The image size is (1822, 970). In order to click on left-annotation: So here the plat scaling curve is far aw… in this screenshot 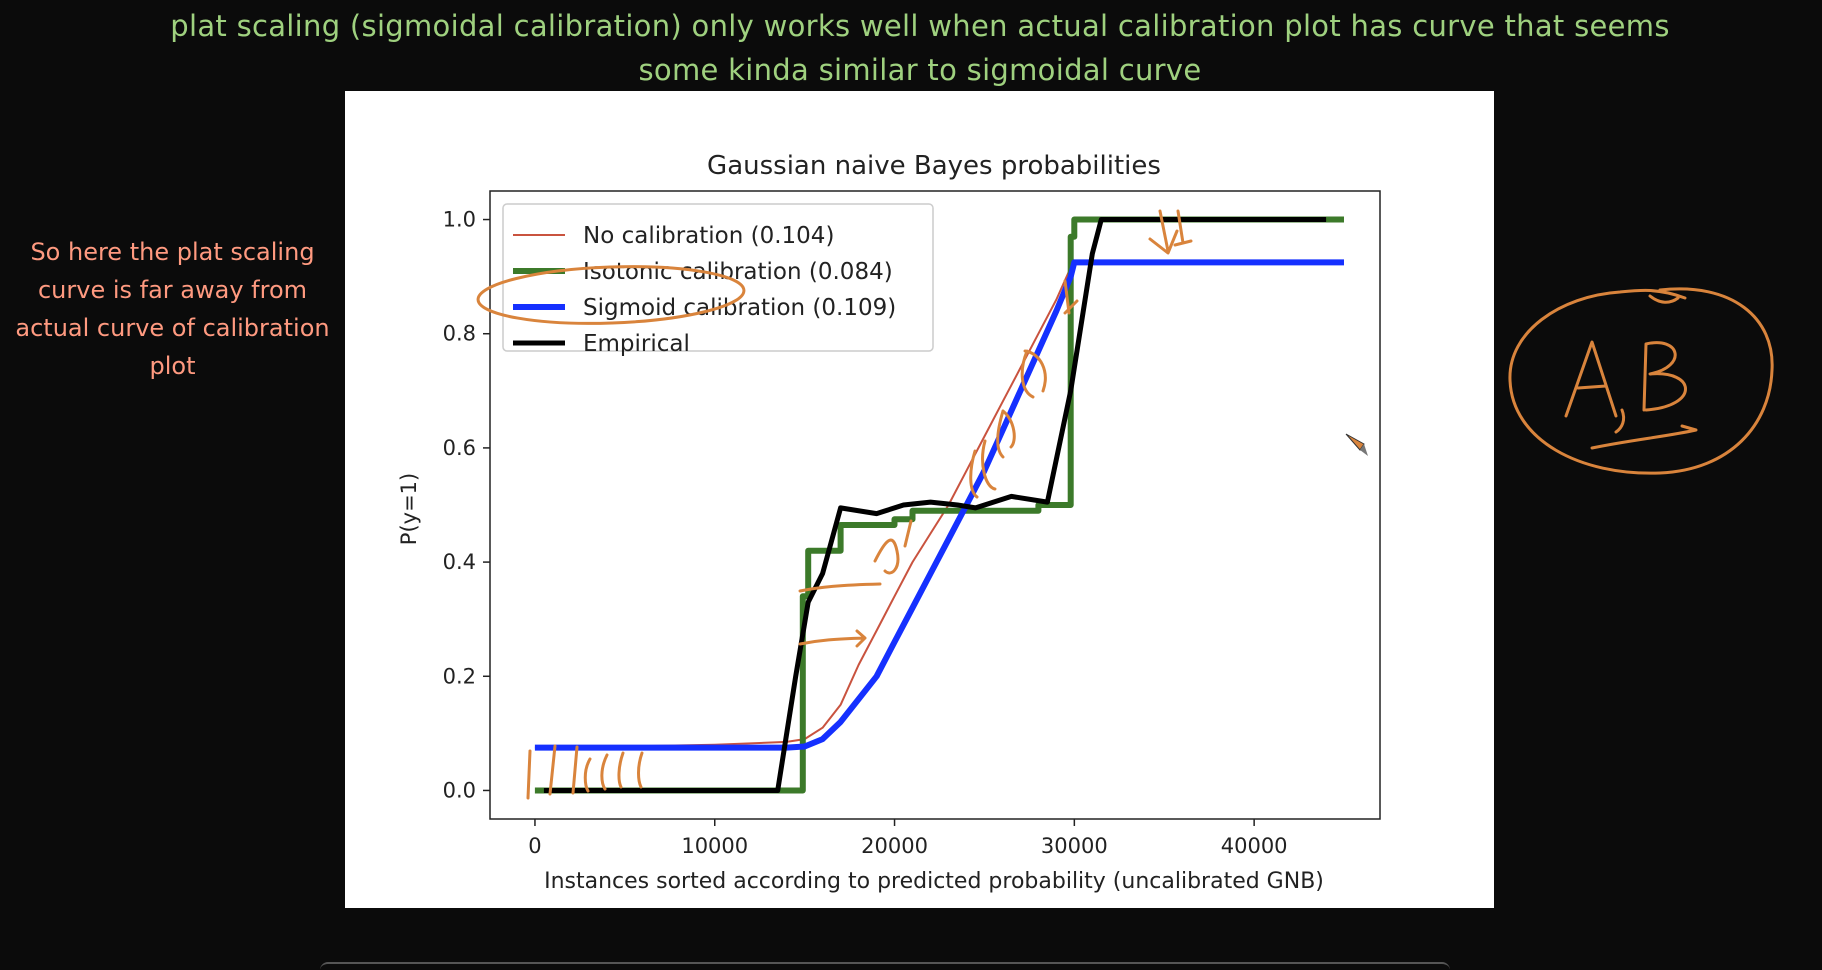, I will do `click(172, 309)`.